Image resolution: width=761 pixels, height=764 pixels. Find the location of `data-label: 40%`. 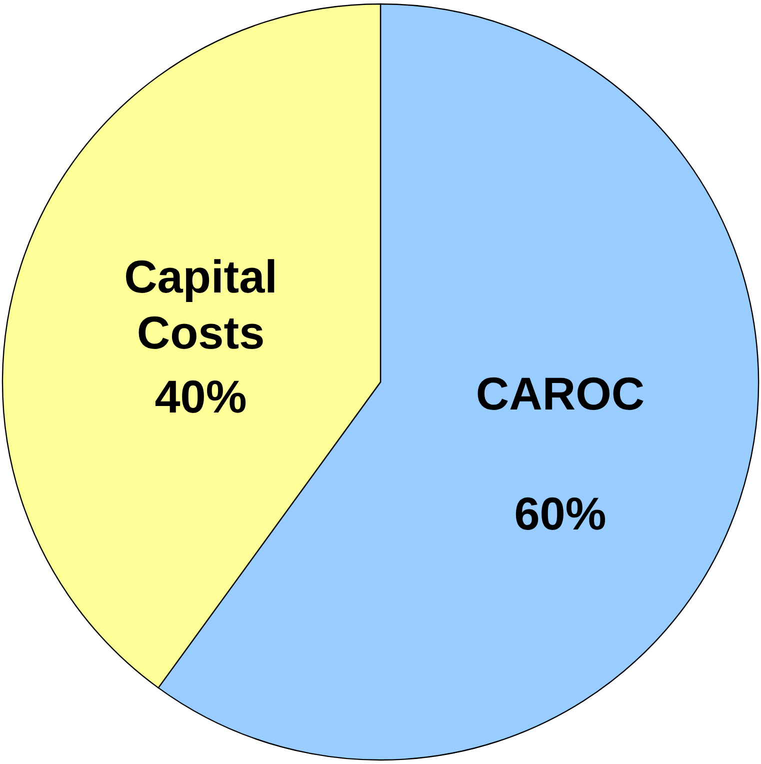

data-label: 40% is located at coordinates (200, 396).